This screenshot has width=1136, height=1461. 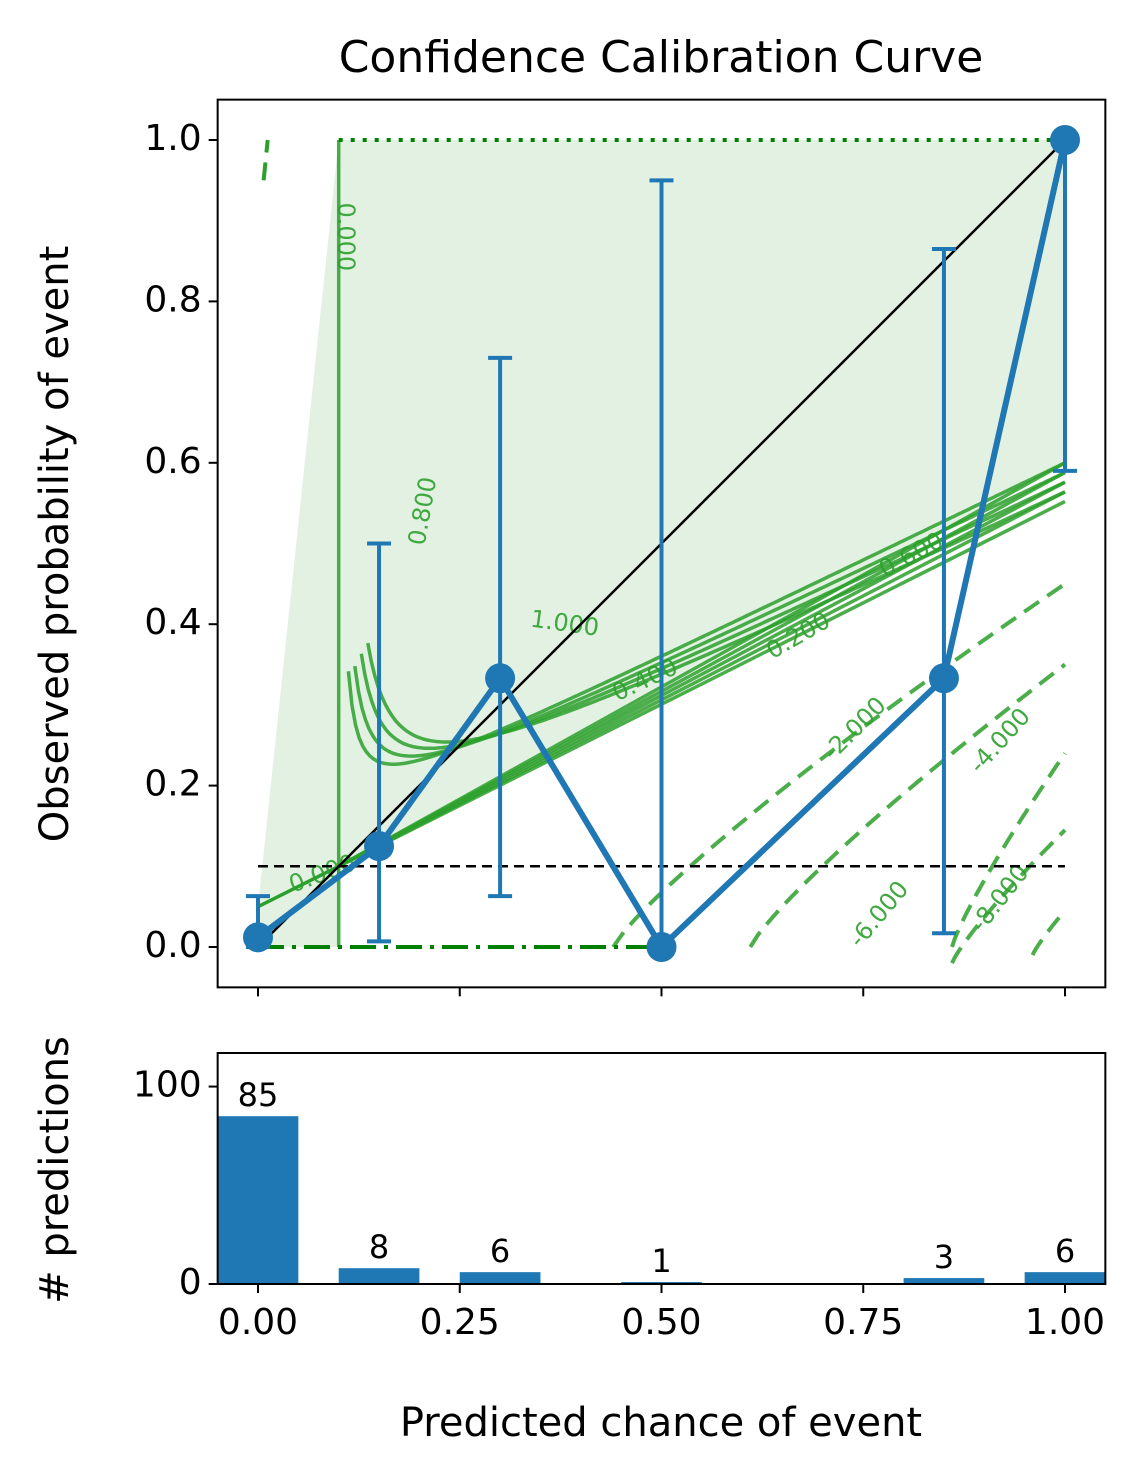 I want to click on contour-label: -8.000, so click(x=1000, y=898).